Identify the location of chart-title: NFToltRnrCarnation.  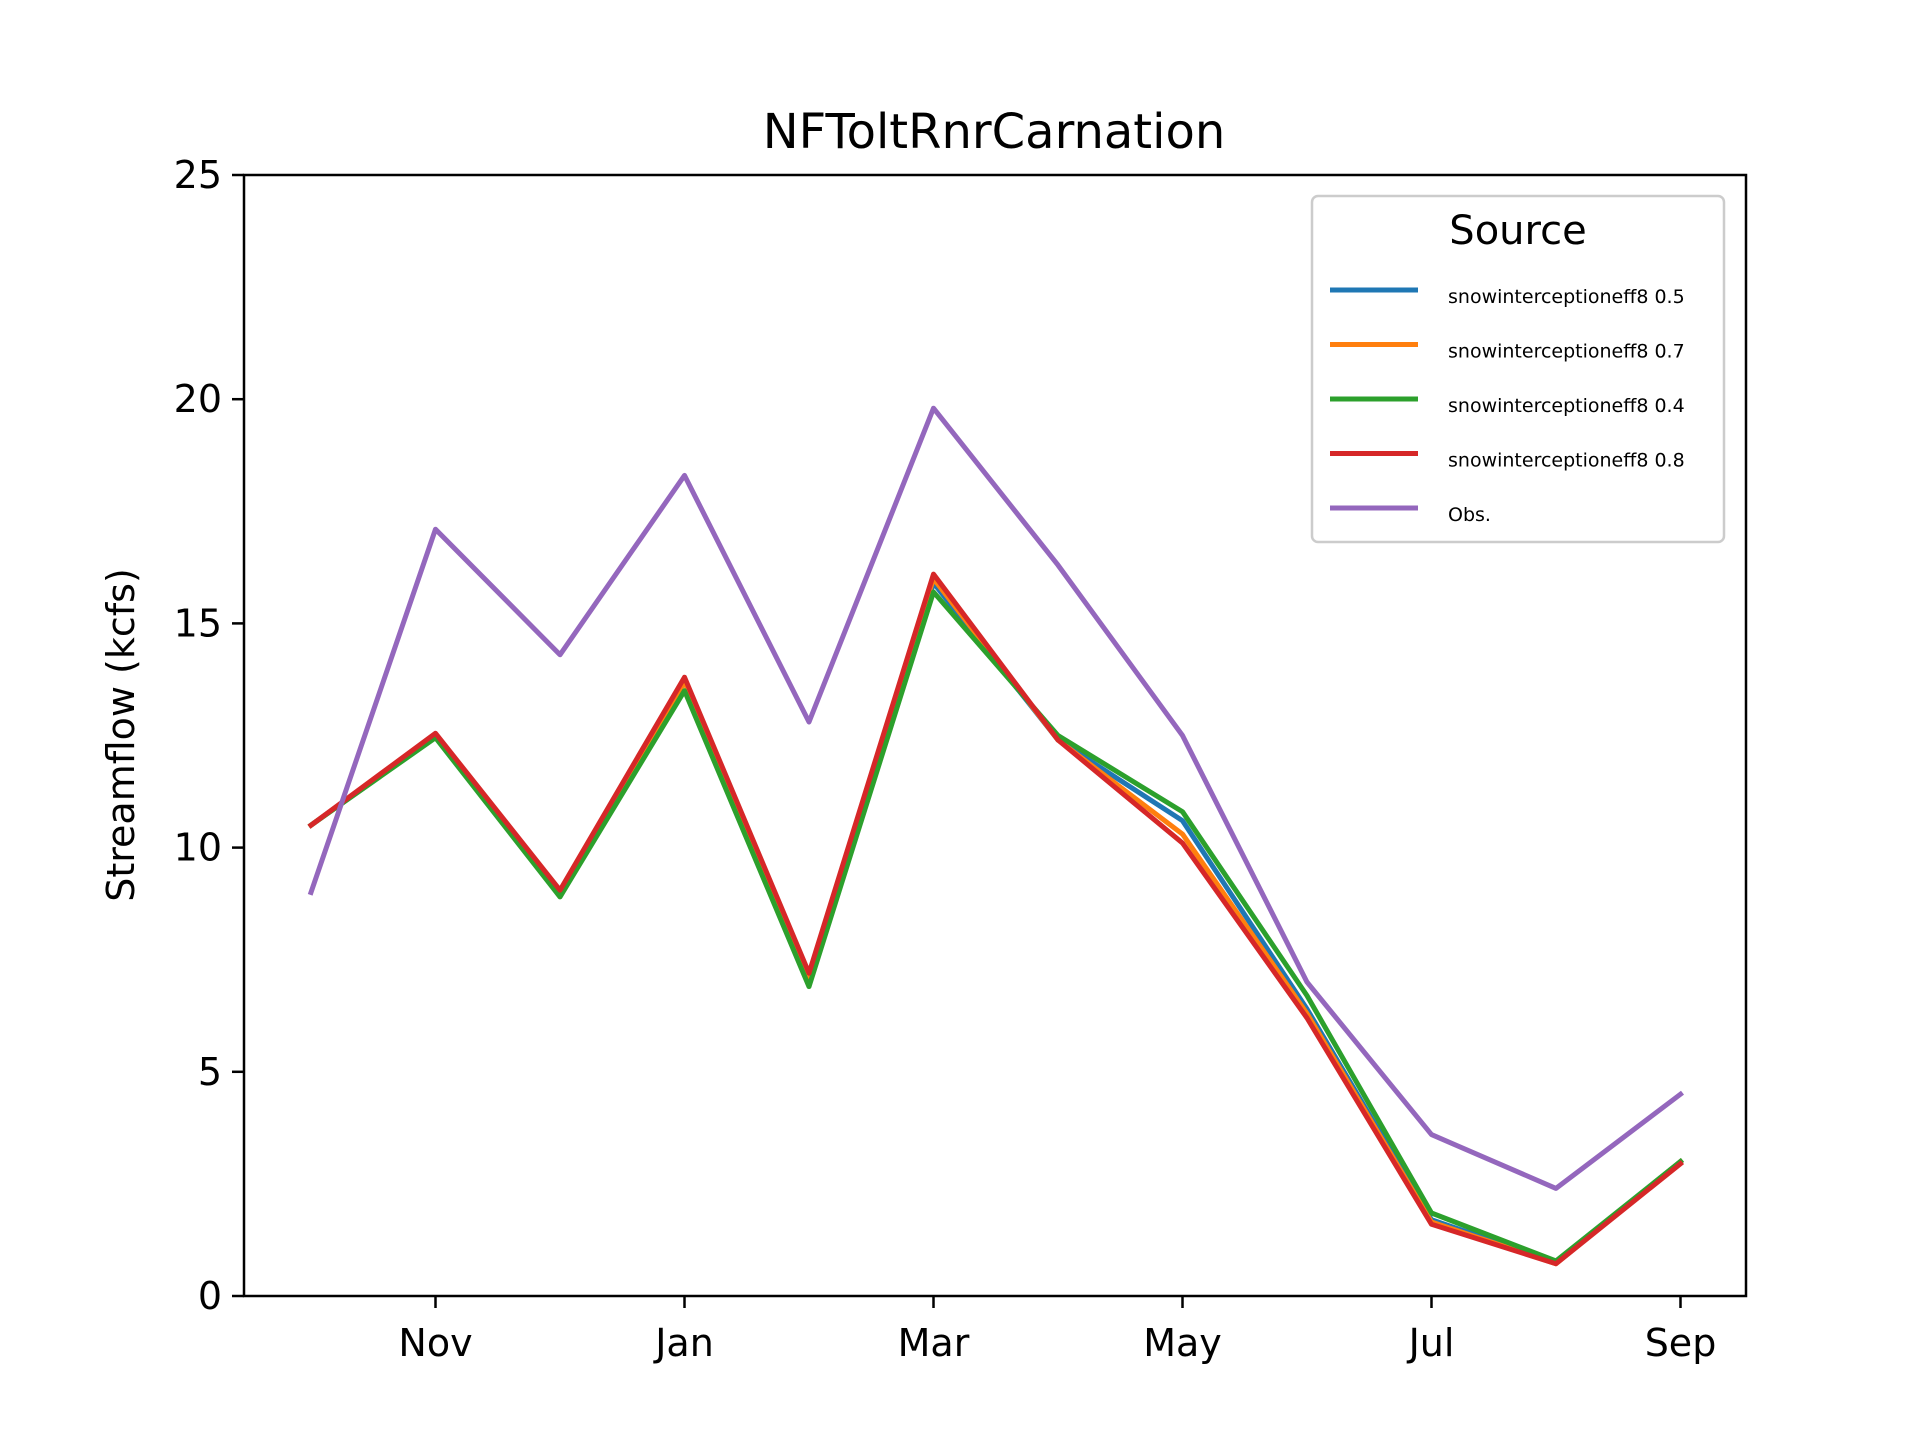
(994, 132).